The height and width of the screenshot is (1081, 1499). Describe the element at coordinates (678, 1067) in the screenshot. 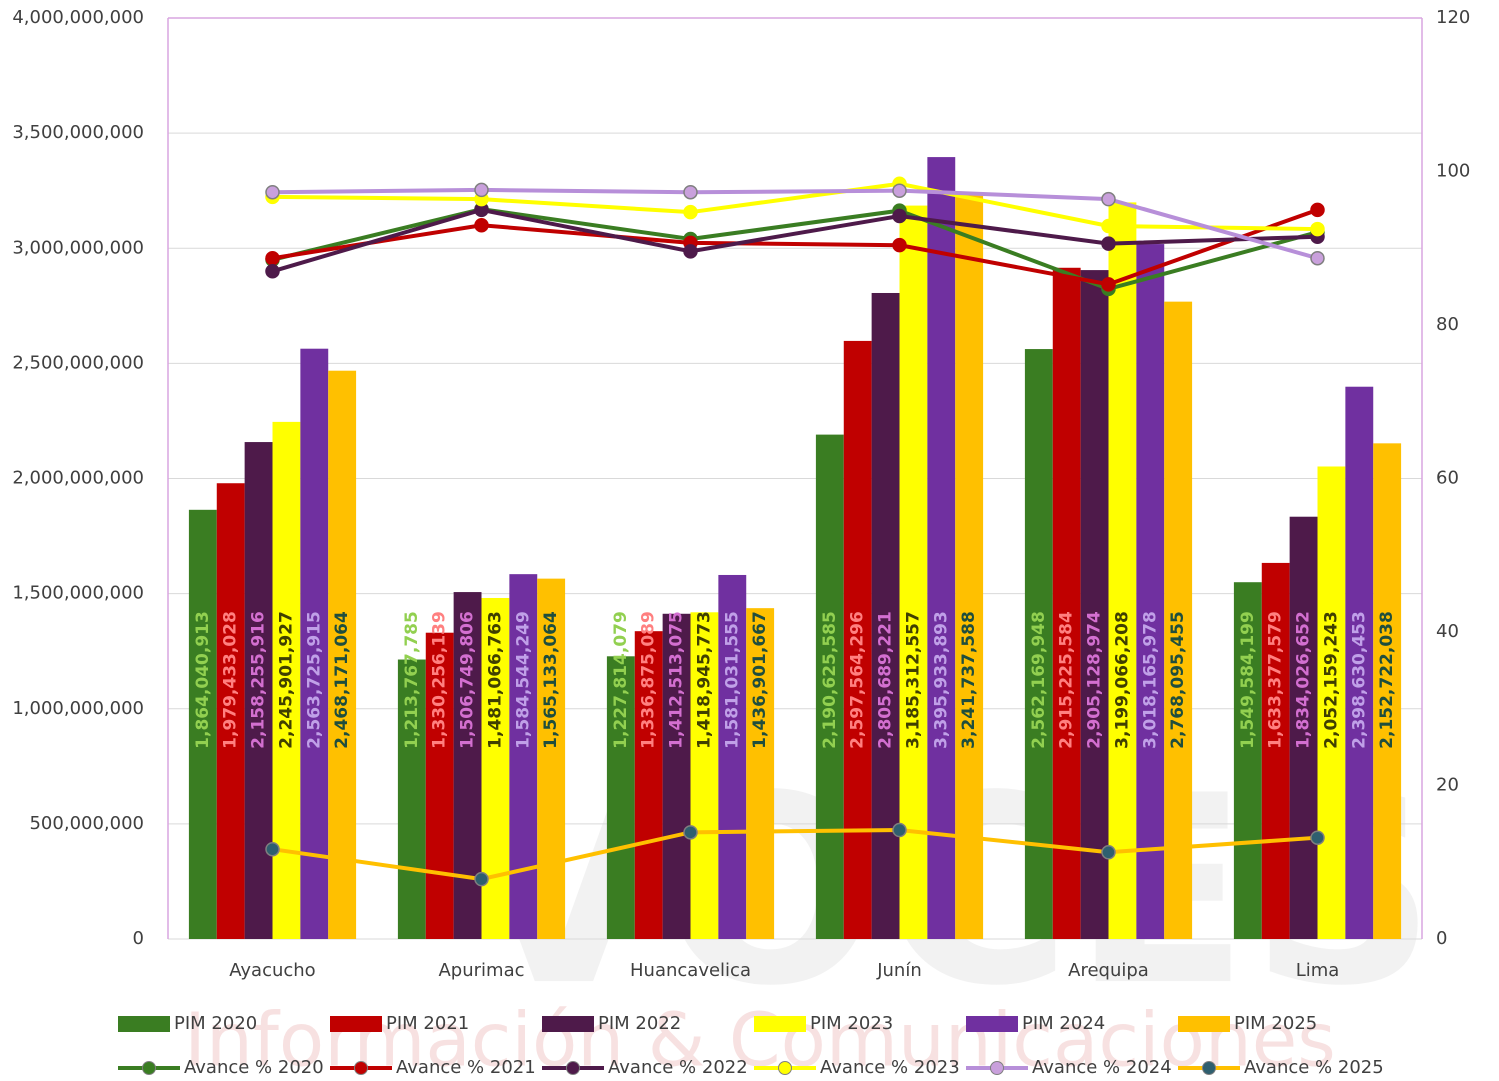

I see `legend-label: Avance % 2022` at that location.